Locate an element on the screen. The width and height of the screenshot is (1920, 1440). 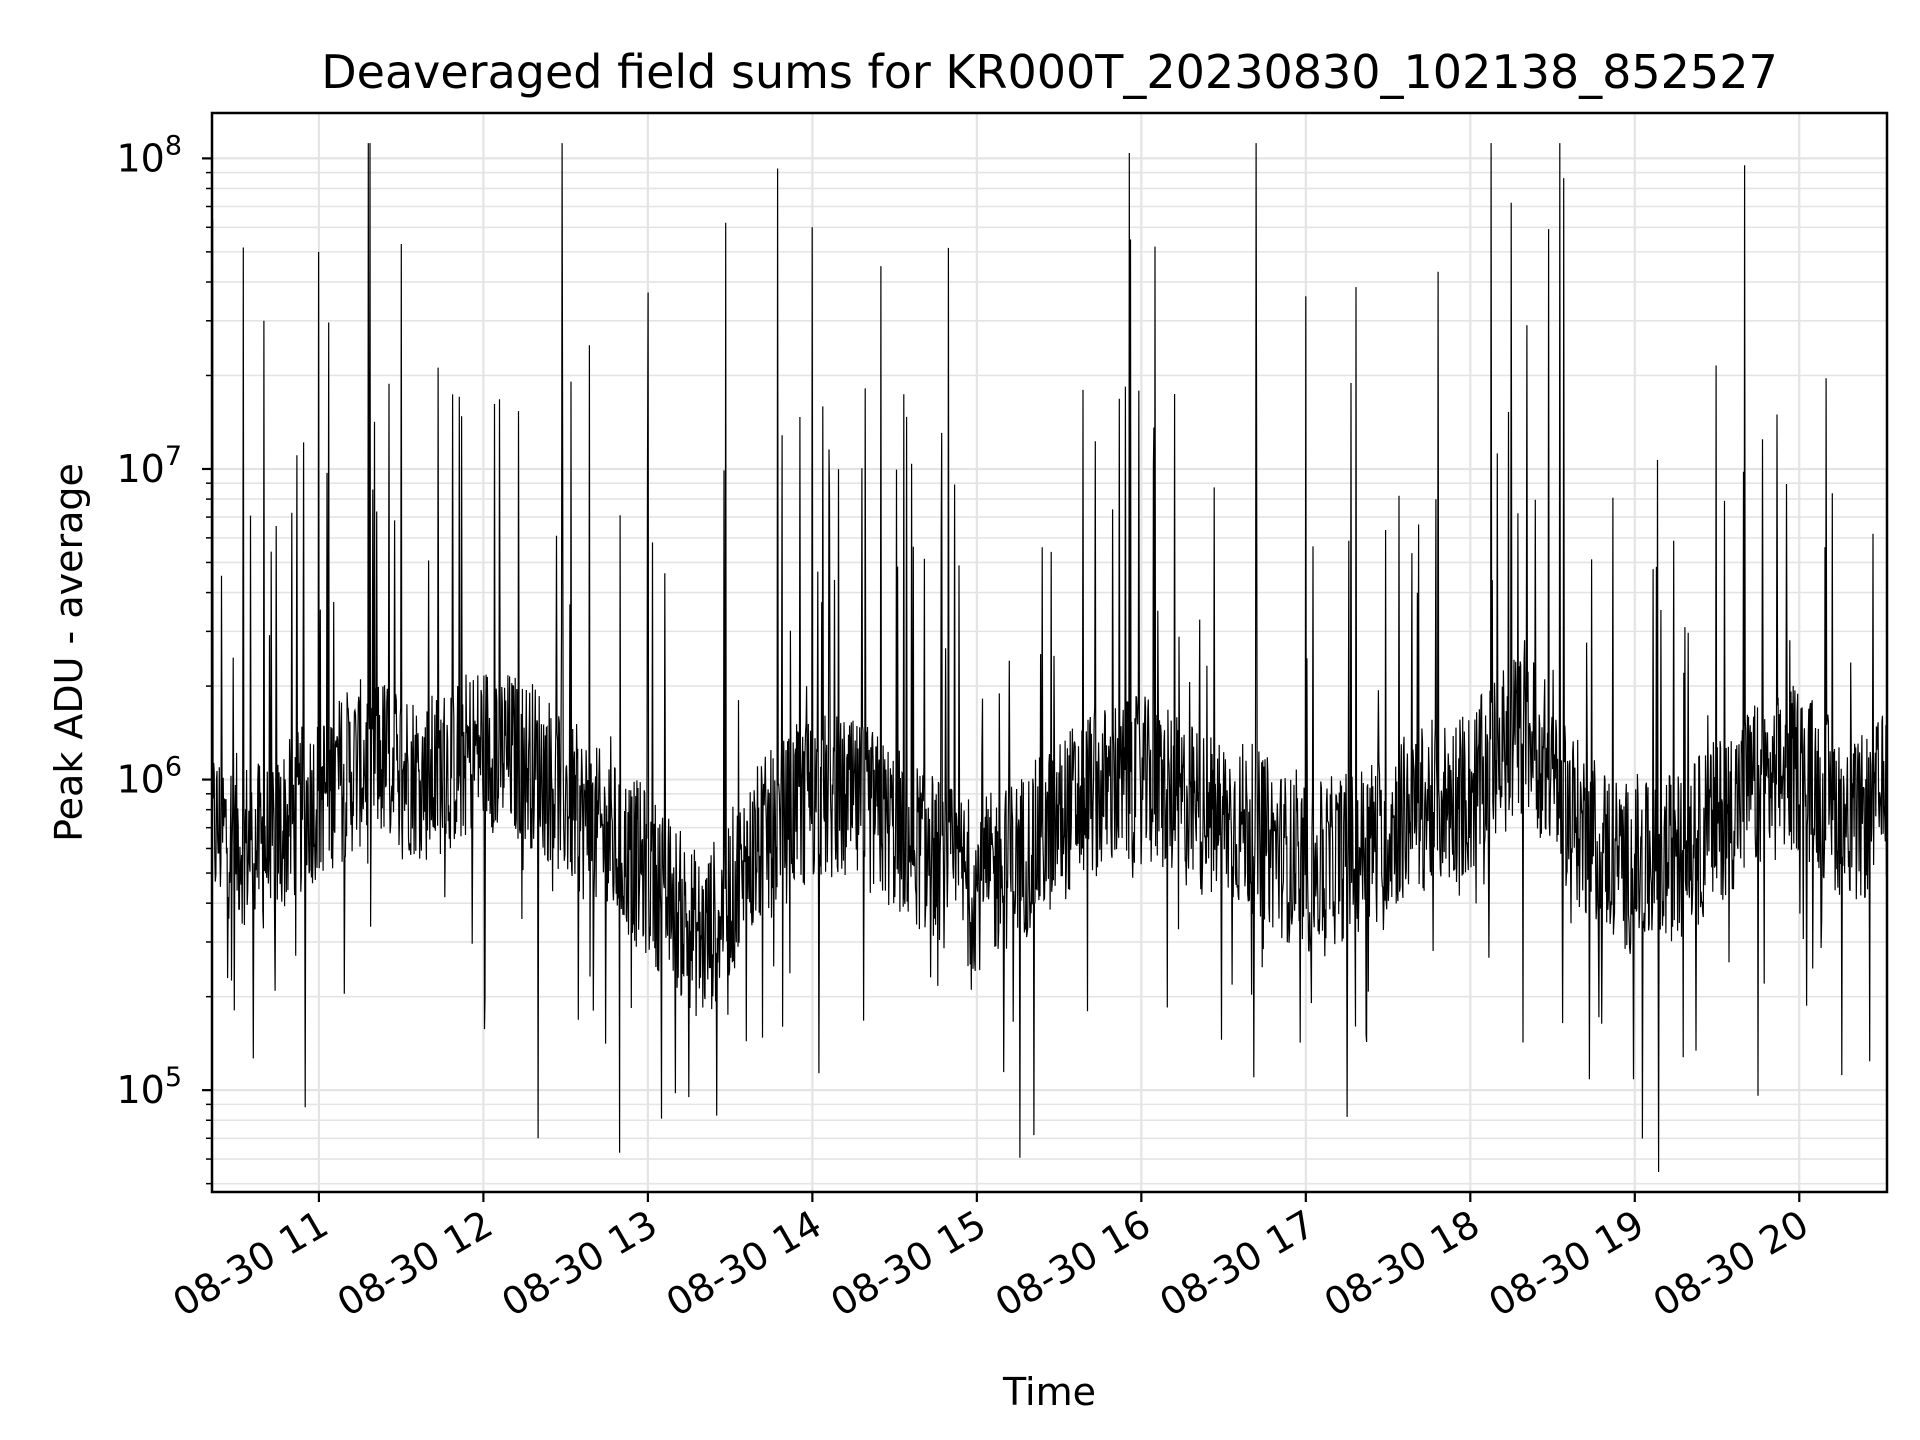
y-axis-label: Peak ADU - average is located at coordinates (69, 652).